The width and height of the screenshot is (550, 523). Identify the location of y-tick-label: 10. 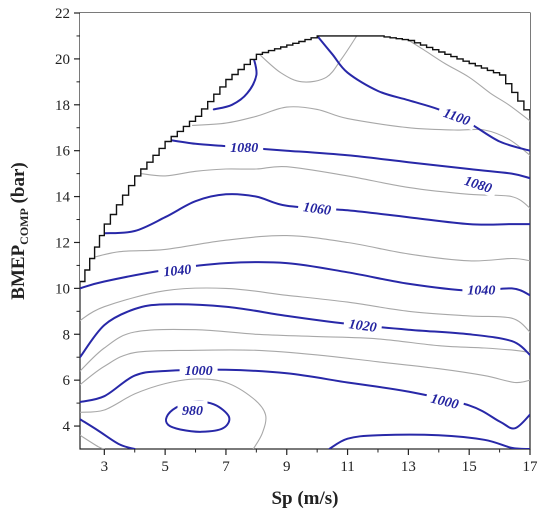
(62, 289).